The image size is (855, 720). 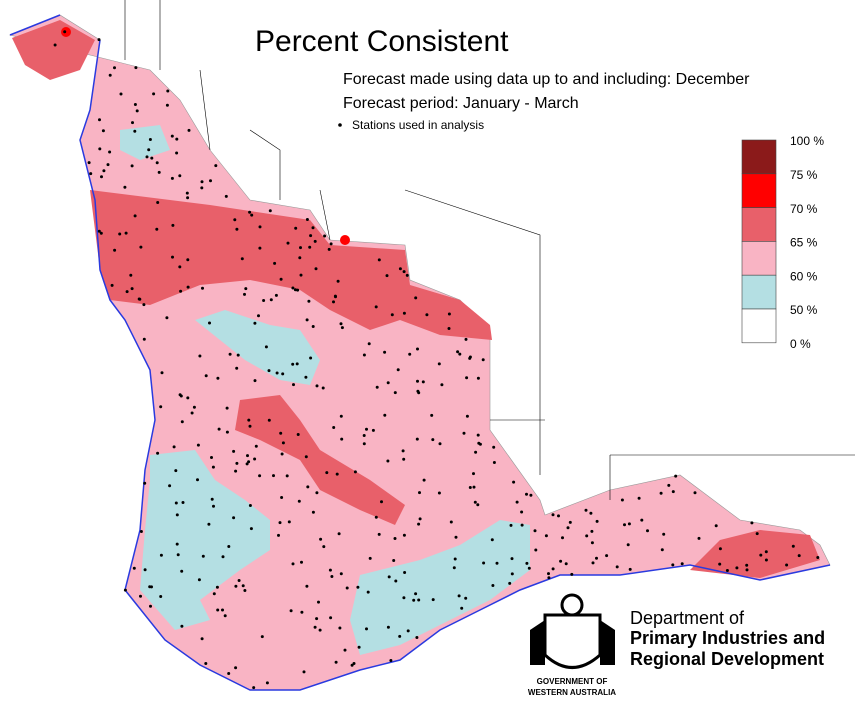 I want to click on legend-swatch, so click(x=759, y=326).